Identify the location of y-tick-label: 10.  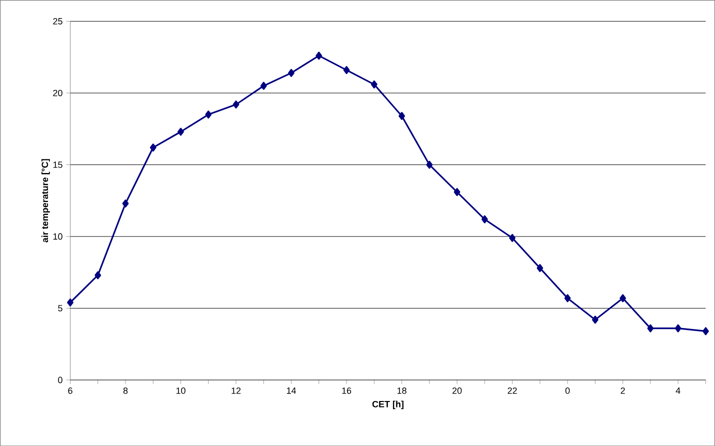
(57, 236).